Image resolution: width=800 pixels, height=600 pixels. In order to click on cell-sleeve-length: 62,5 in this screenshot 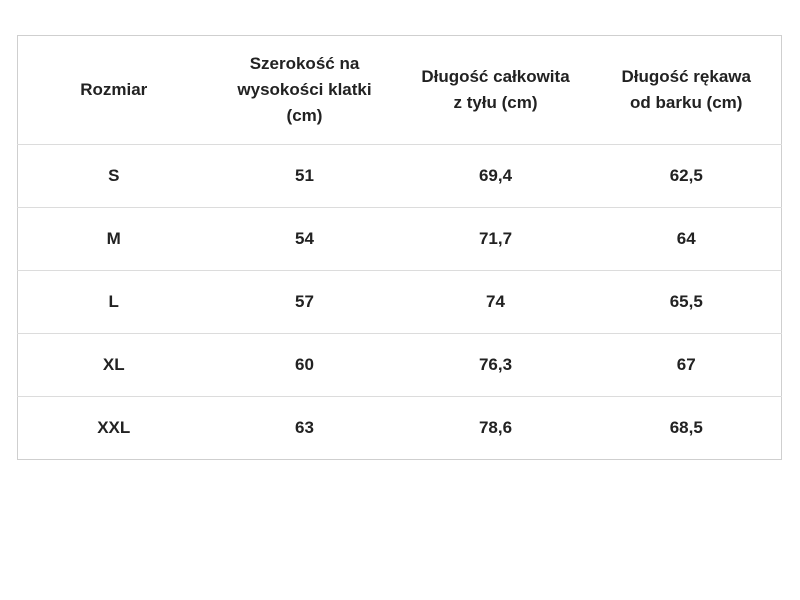, I will do `click(686, 176)`.